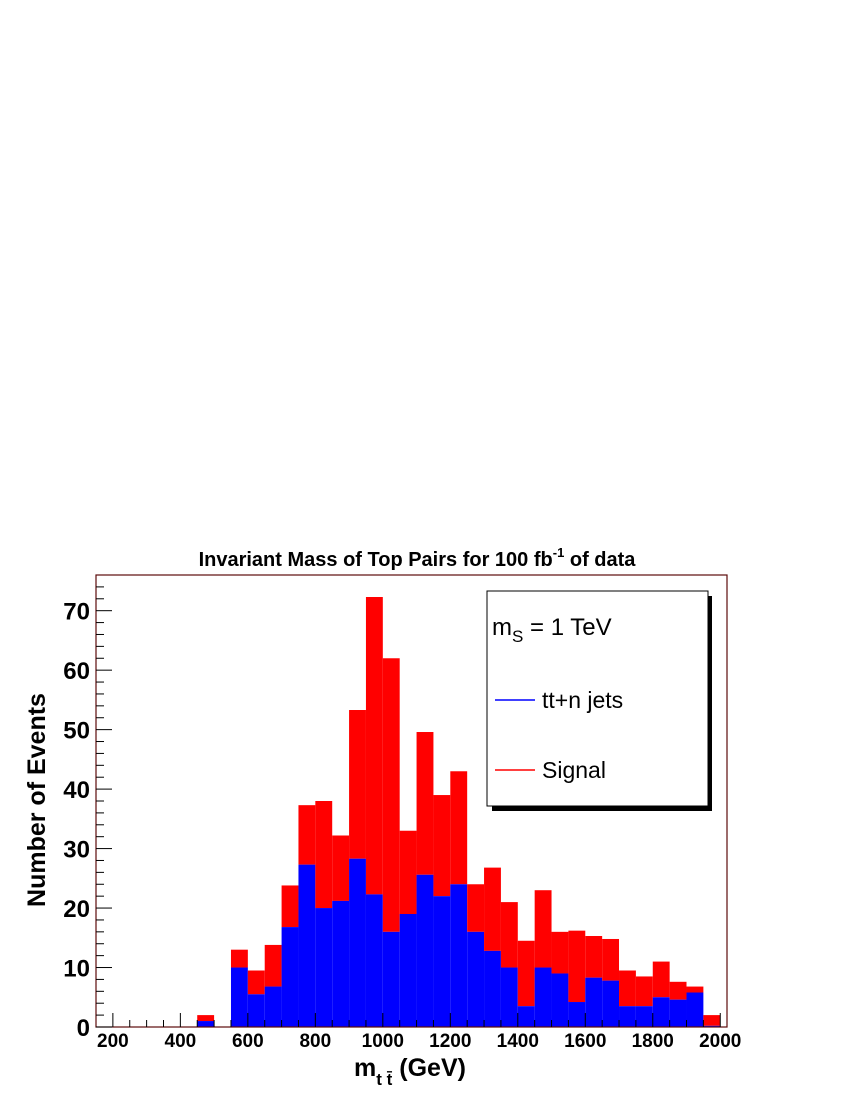 The height and width of the screenshot is (1100, 850). I want to click on x-tick-label: 200, so click(113, 1041).